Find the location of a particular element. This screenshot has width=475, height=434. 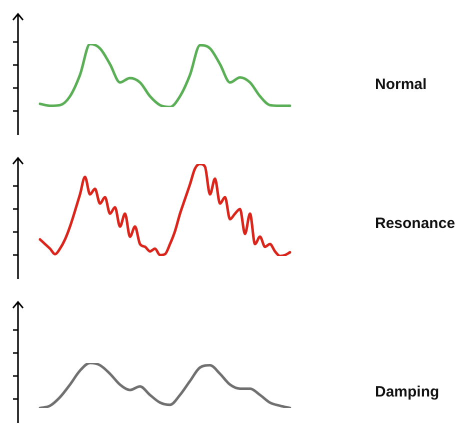

text: Normal is located at coordinates (401, 85).